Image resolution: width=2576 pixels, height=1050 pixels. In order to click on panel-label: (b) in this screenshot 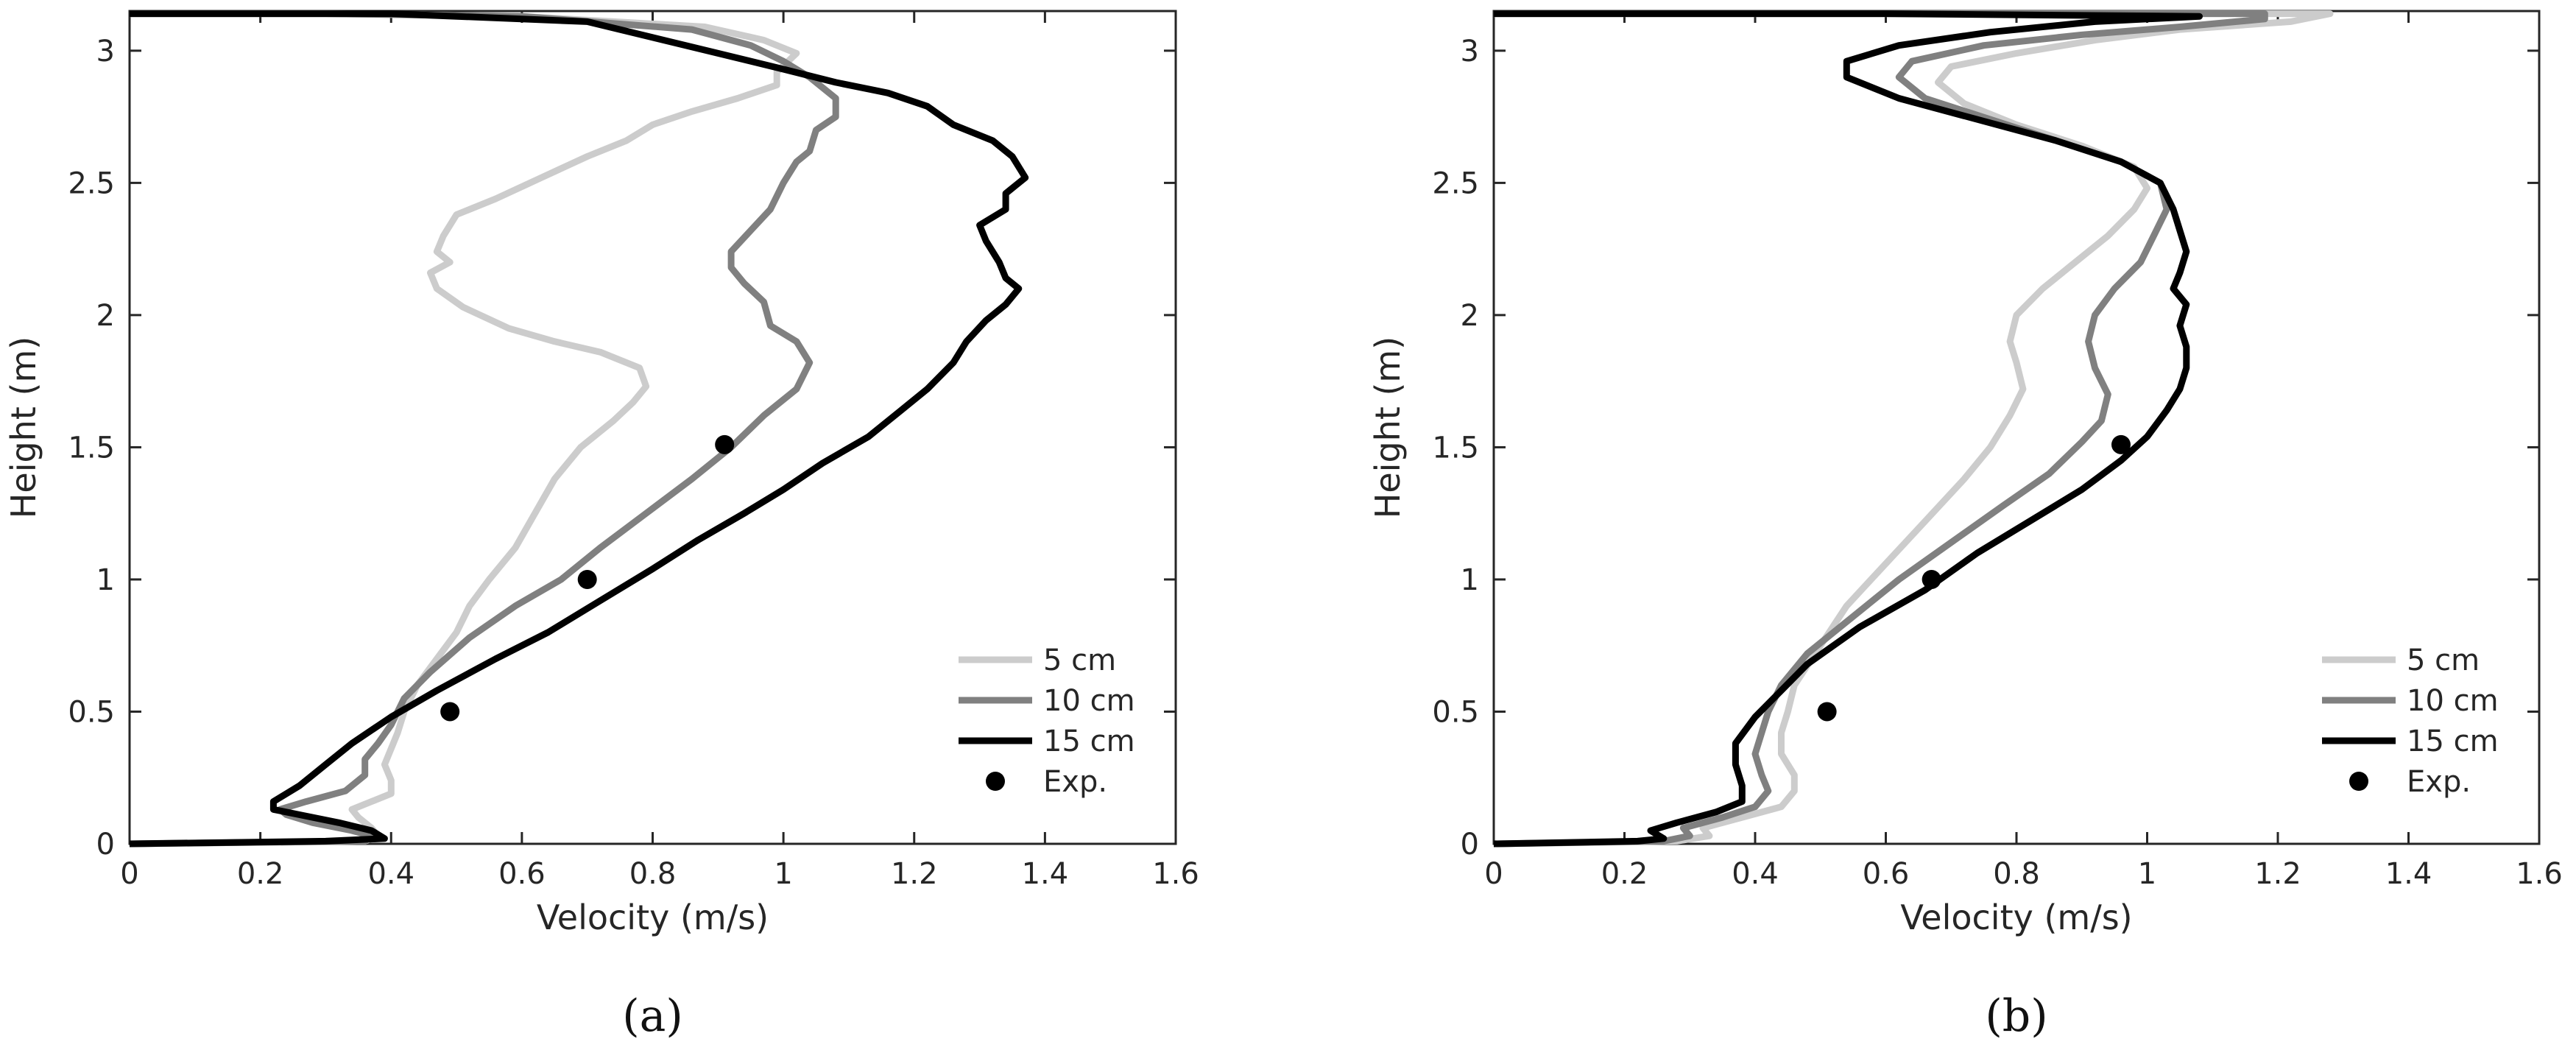, I will do `click(2016, 1016)`.